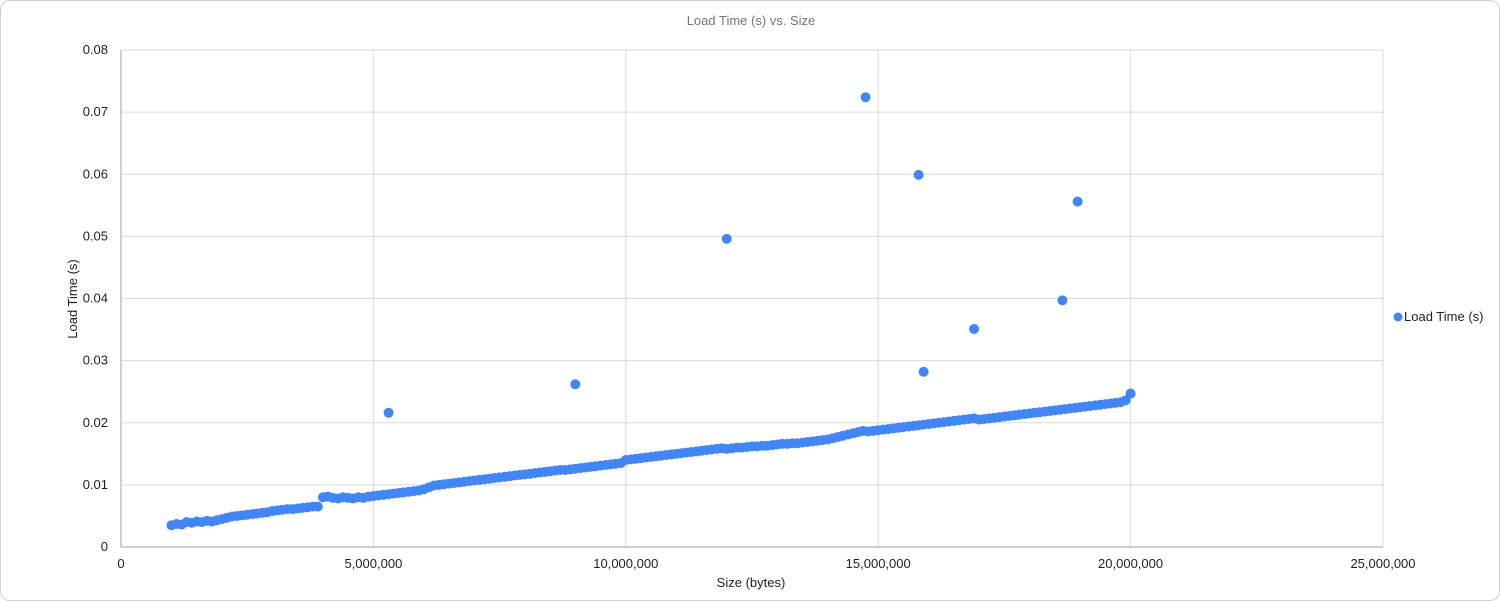 The height and width of the screenshot is (601, 1500). I want to click on legend-marker, so click(1398, 317).